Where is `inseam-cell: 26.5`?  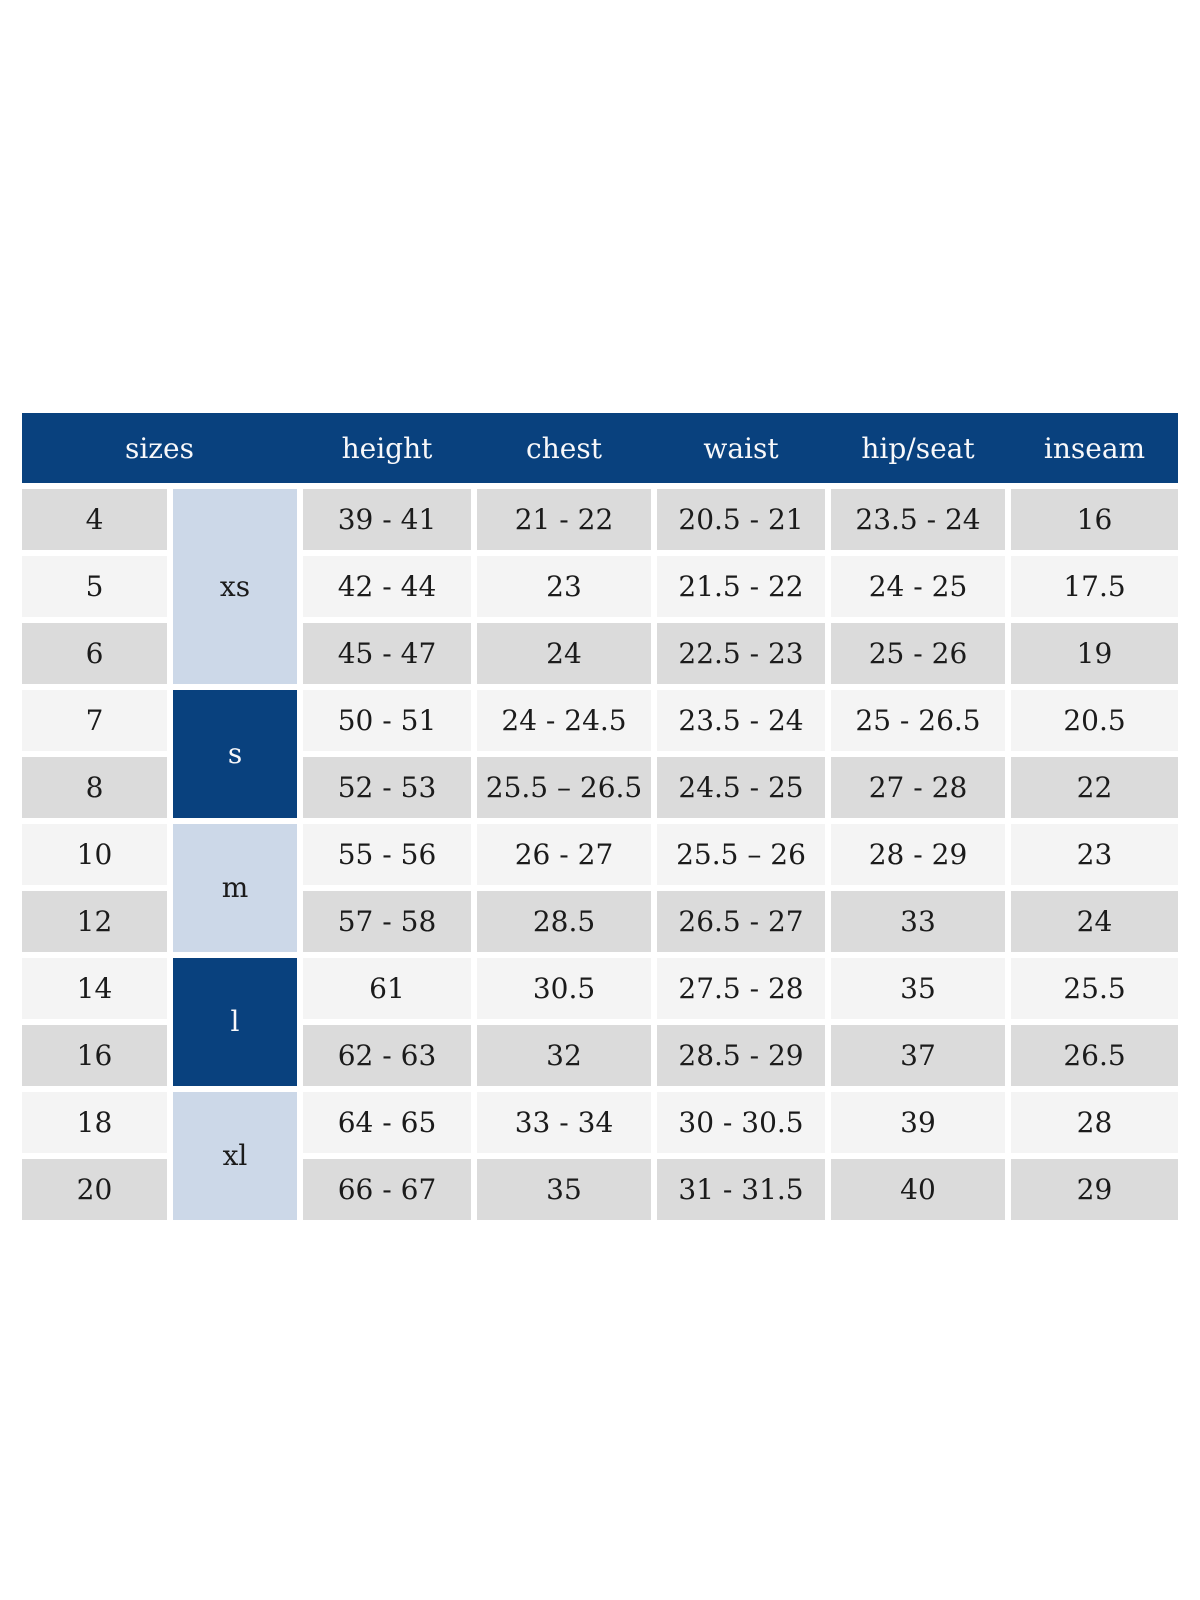 inseam-cell: 26.5 is located at coordinates (1094, 1055).